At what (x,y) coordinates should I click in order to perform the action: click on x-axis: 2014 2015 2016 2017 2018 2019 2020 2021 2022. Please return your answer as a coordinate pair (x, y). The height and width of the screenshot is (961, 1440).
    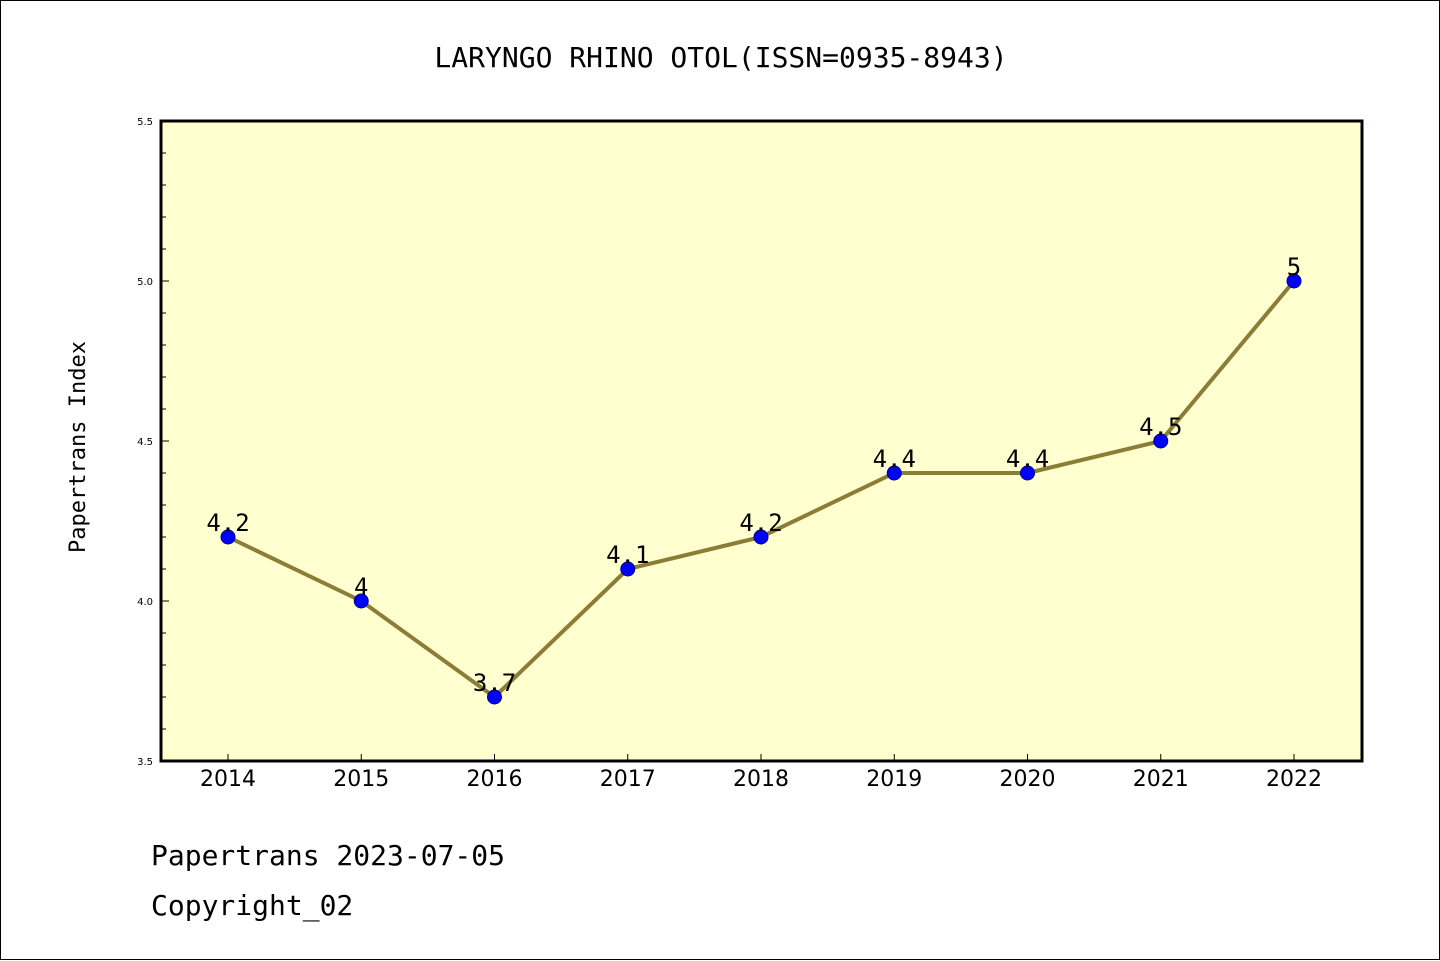
    Looking at the image, I should click on (761, 773).